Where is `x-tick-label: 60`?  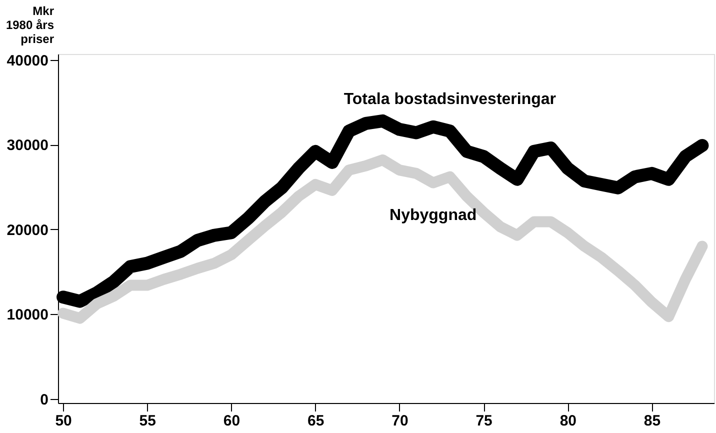
x-tick-label: 60 is located at coordinates (231, 421).